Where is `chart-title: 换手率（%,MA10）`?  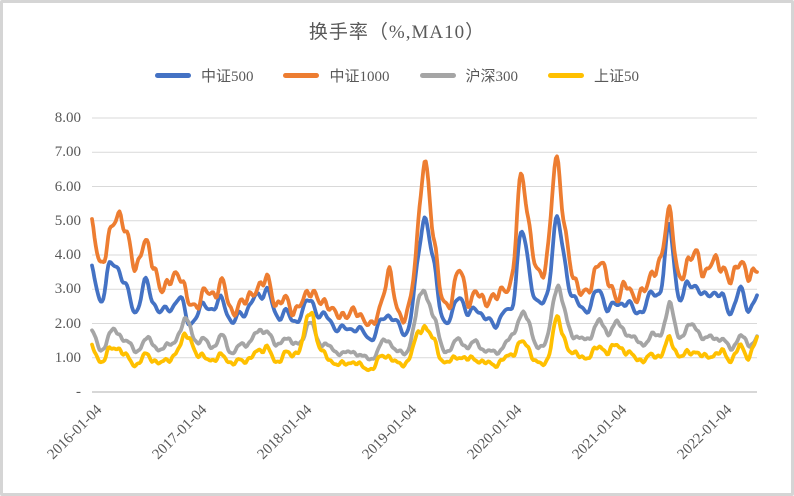
chart-title: 换手率（%,MA10） is located at coordinates (397, 32).